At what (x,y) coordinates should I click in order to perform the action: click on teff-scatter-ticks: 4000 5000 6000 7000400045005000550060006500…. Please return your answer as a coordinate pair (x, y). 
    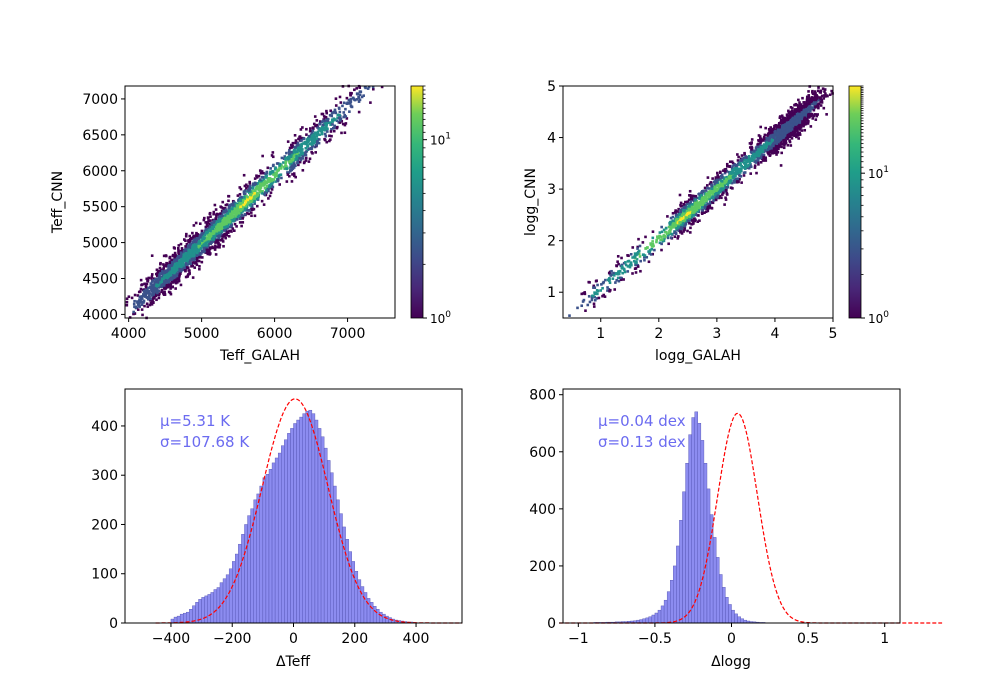
    Looking at the image, I should click on (223, 217).